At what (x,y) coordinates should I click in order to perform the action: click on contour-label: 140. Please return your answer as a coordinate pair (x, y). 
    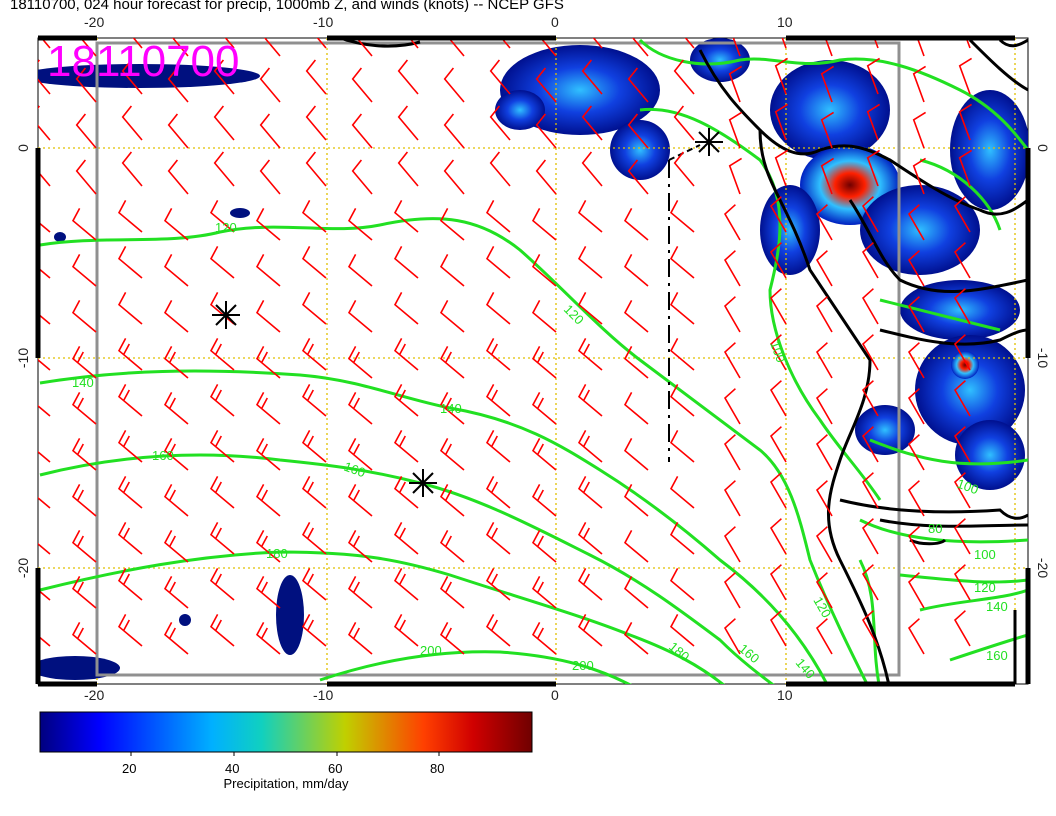
    Looking at the image, I should click on (451, 408).